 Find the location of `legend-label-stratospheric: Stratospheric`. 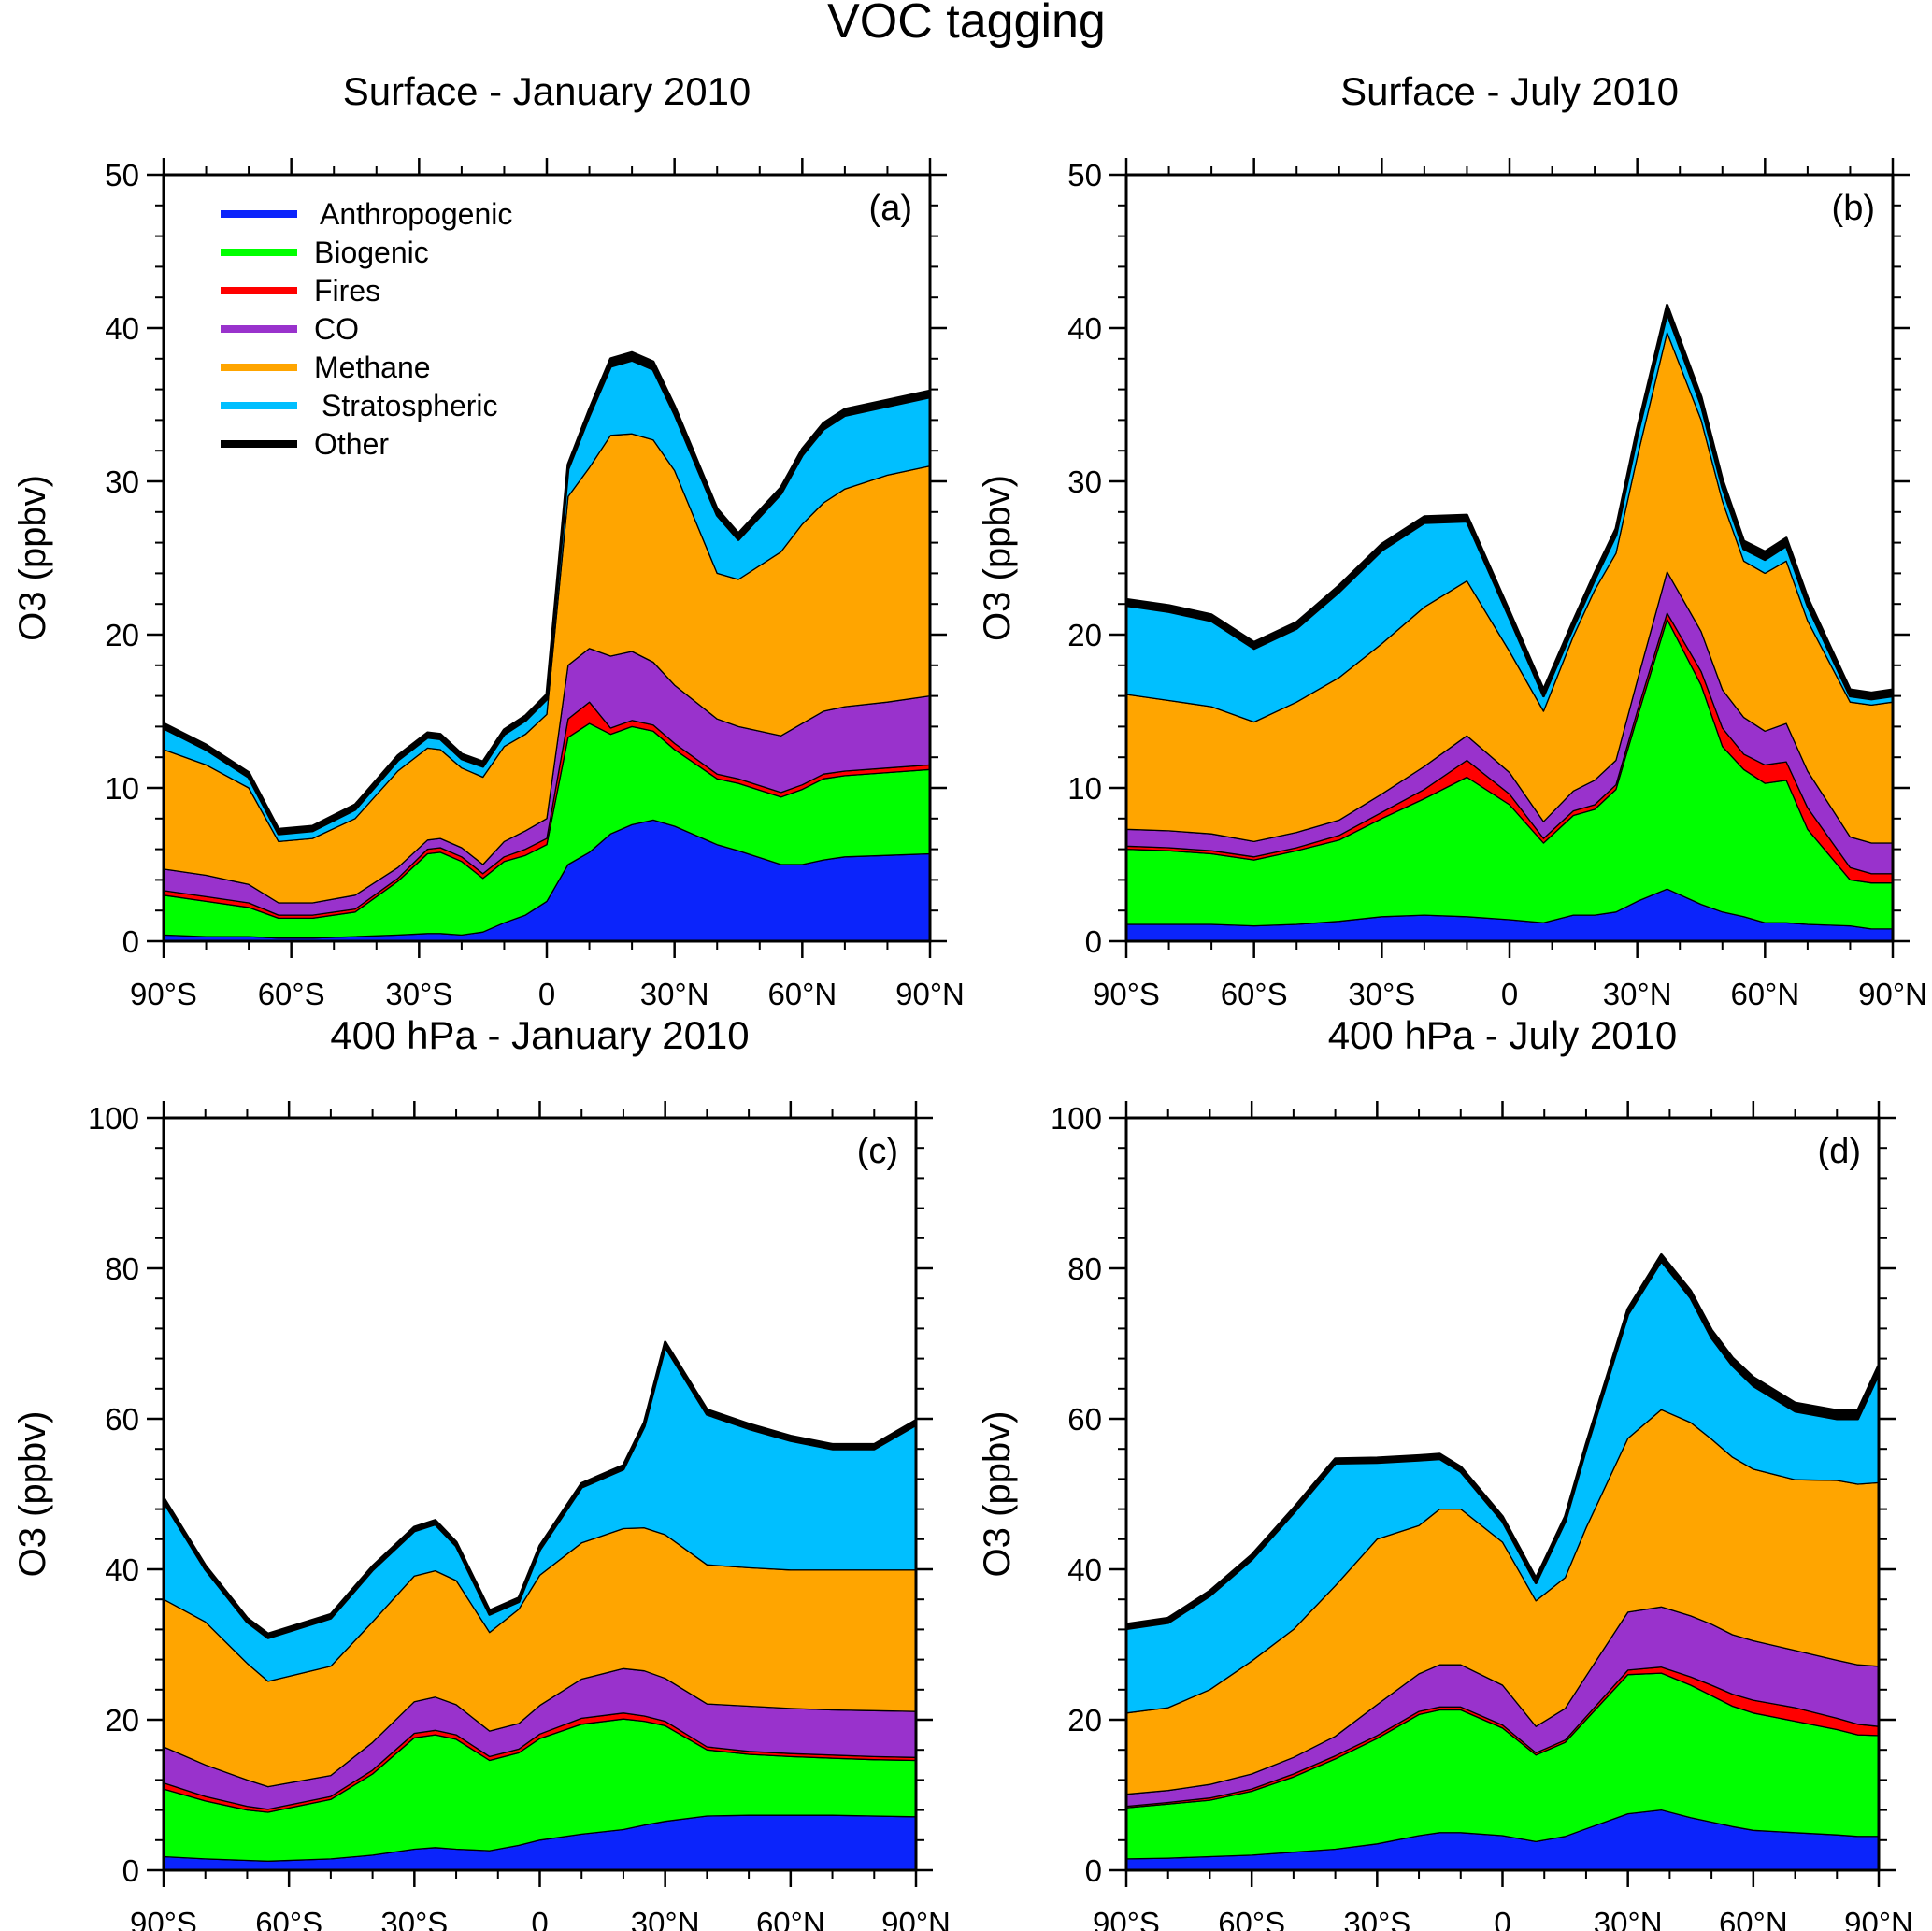

legend-label-stratospheric: Stratospheric is located at coordinates (410, 405).